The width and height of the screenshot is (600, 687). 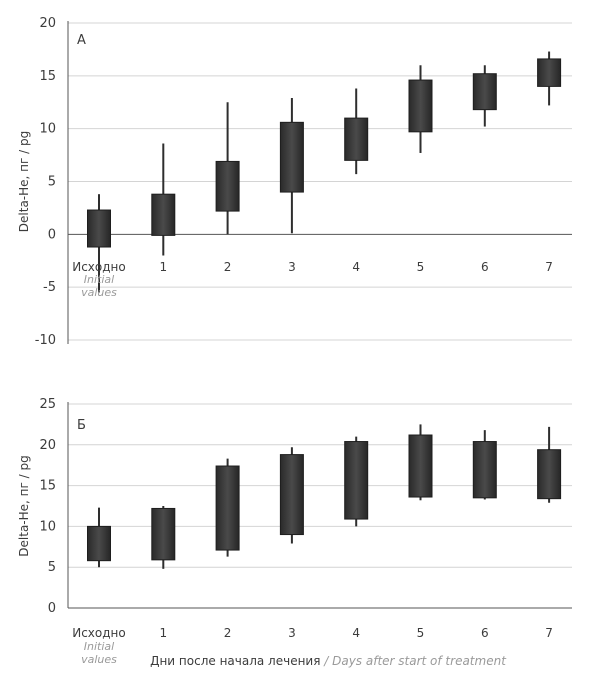 What do you see at coordinates (47, 404) in the screenshot?
I see `y-tick-label: 25` at bounding box center [47, 404].